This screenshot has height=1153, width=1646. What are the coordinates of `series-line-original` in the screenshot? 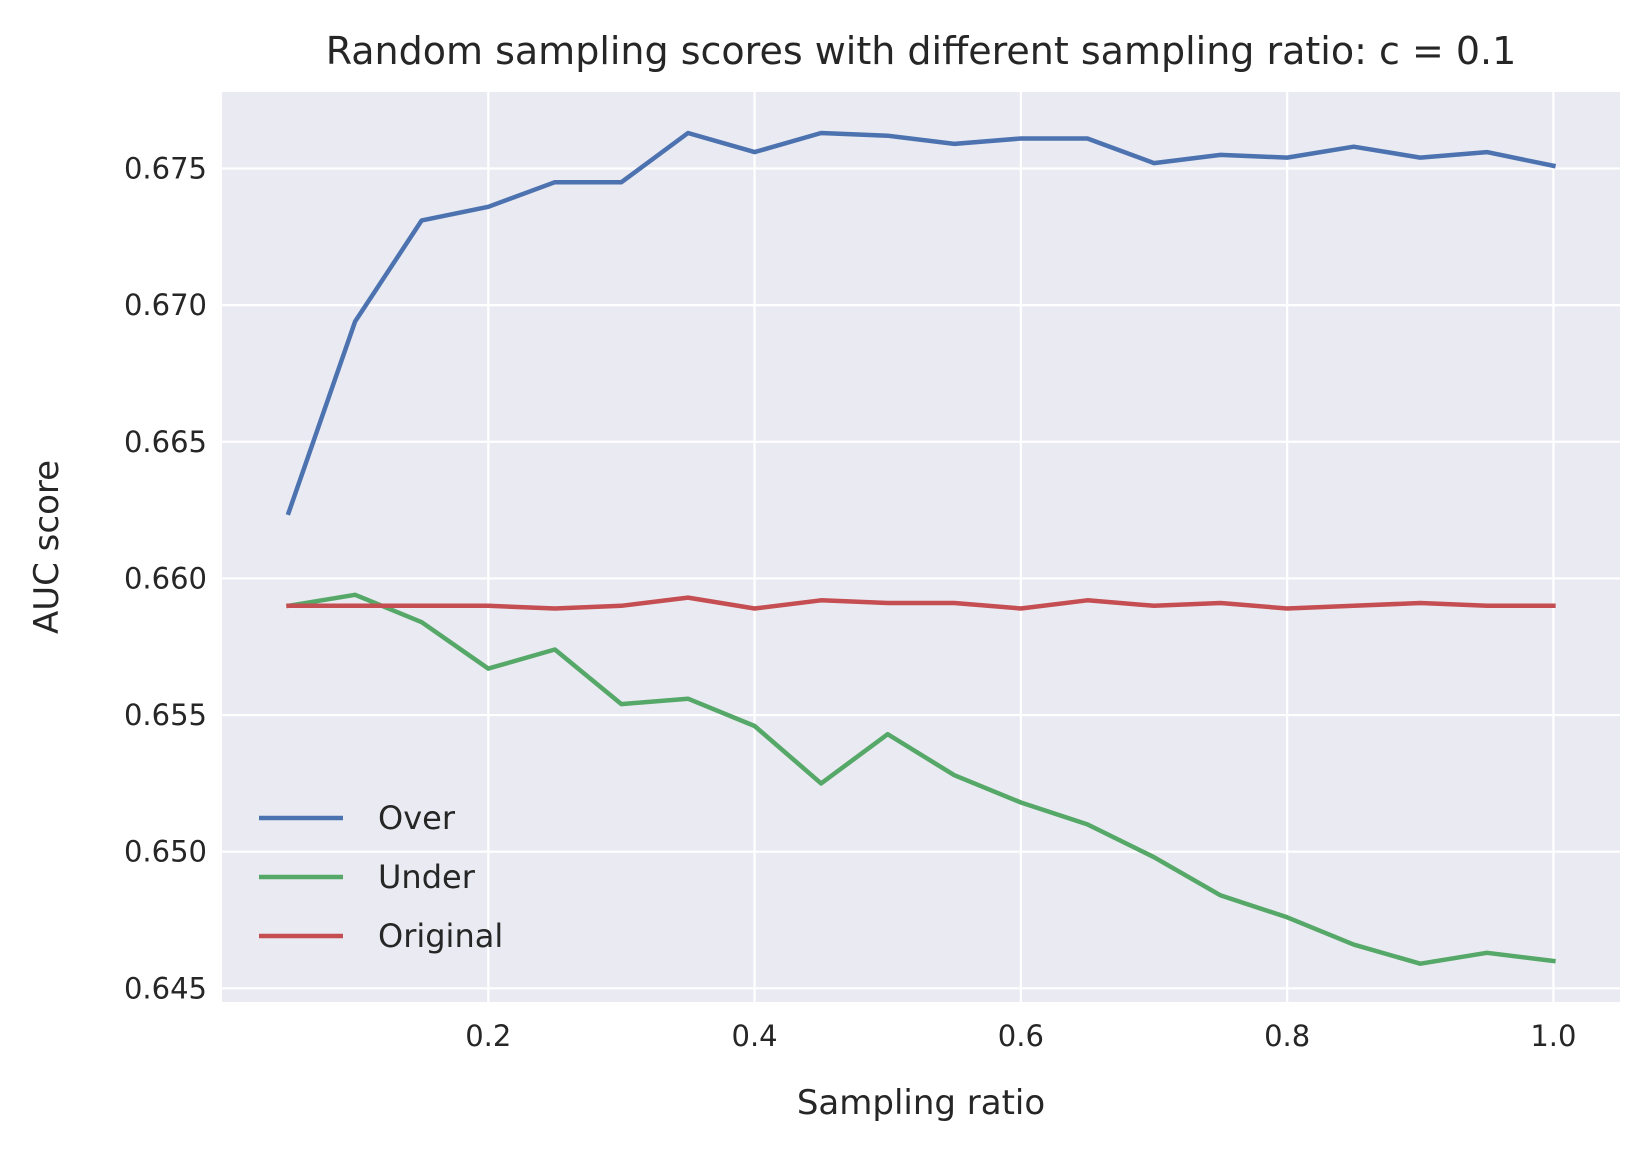 It's located at (921, 603).